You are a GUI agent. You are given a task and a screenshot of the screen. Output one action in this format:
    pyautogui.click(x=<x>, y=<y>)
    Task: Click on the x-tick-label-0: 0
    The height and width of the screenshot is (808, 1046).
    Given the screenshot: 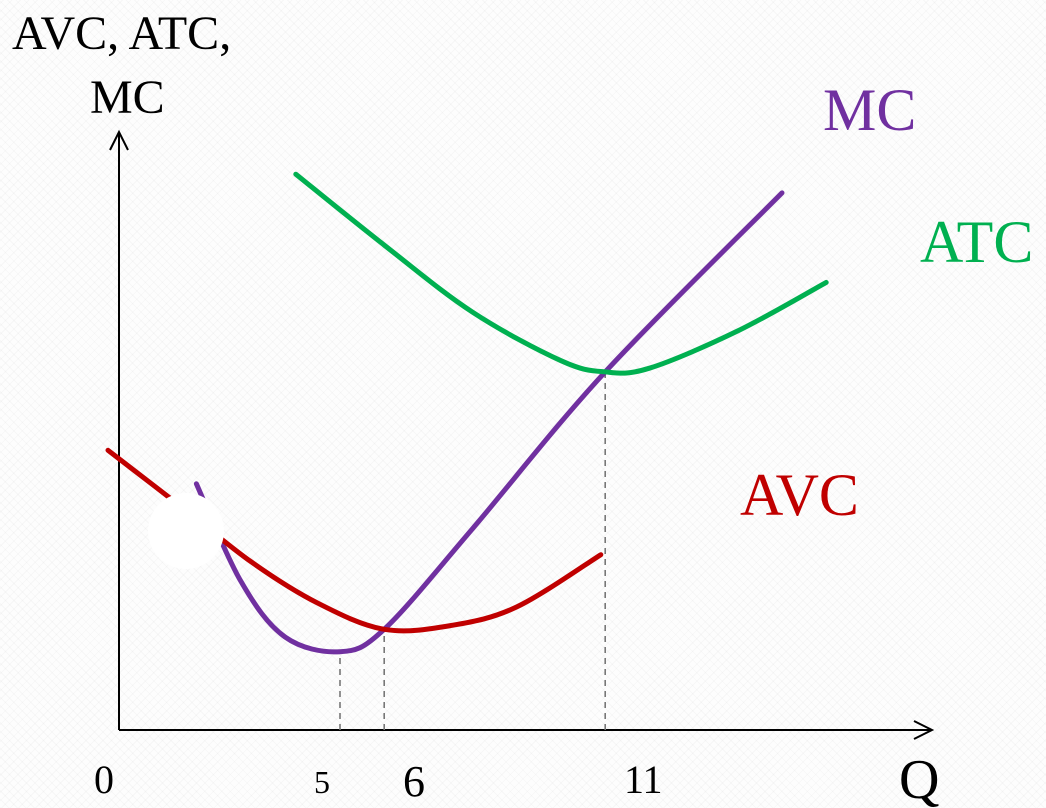 What is the action you would take?
    pyautogui.click(x=104, y=779)
    